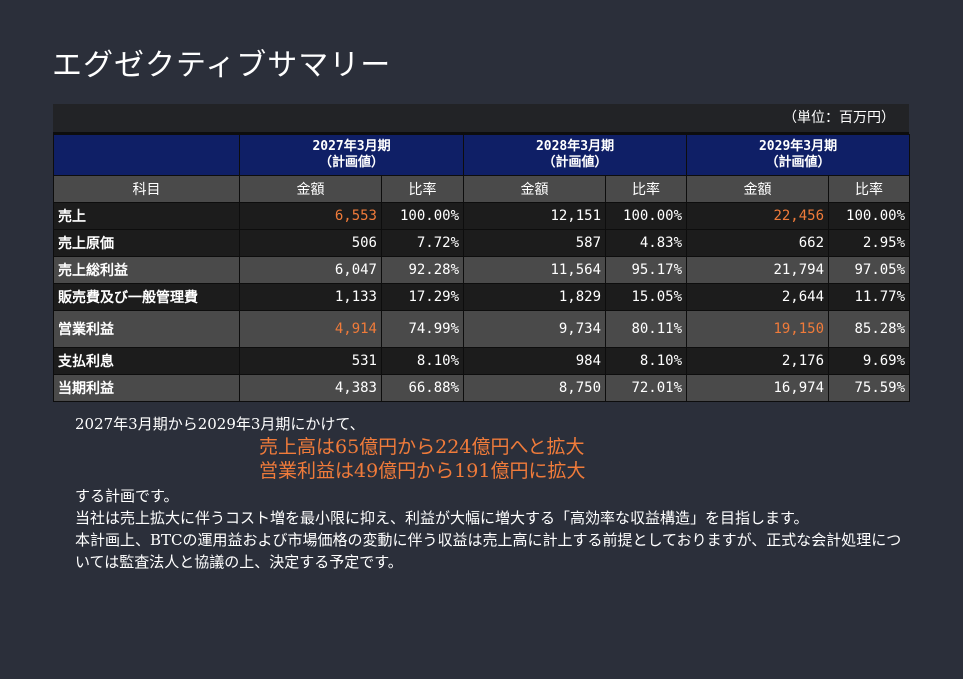  Describe the element at coordinates (646, 243) in the screenshot. I see `ratio-cell: 4.83%` at that location.